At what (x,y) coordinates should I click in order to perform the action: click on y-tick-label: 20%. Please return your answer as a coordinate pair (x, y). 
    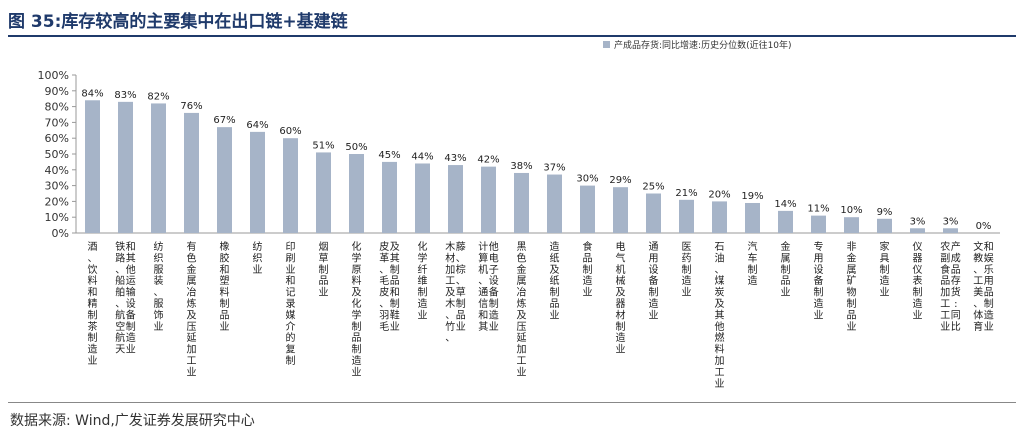
    Looking at the image, I should click on (57, 201).